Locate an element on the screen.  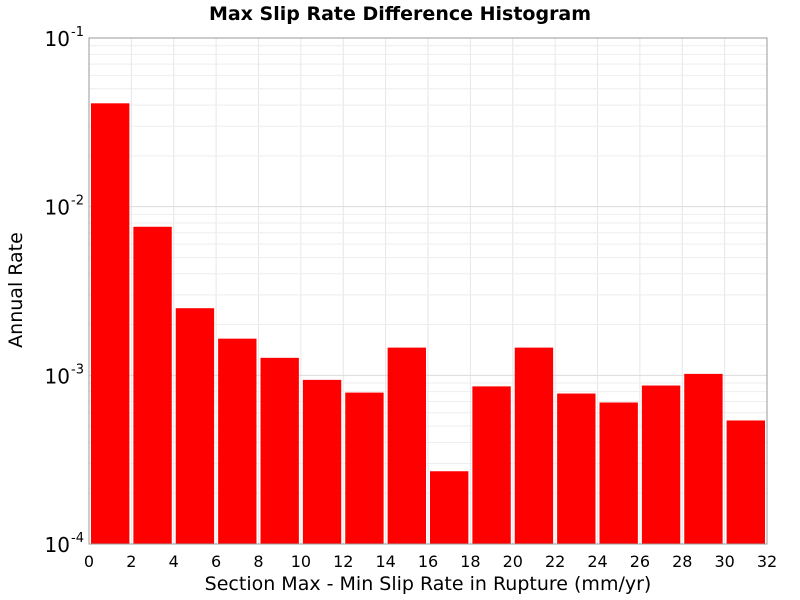
x-tick-label: 28 is located at coordinates (682, 561).